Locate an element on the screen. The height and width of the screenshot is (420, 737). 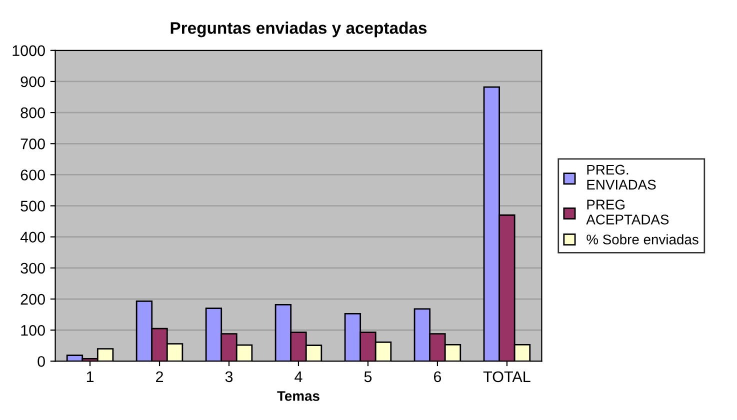
x-tick-label: 3 is located at coordinates (229, 376).